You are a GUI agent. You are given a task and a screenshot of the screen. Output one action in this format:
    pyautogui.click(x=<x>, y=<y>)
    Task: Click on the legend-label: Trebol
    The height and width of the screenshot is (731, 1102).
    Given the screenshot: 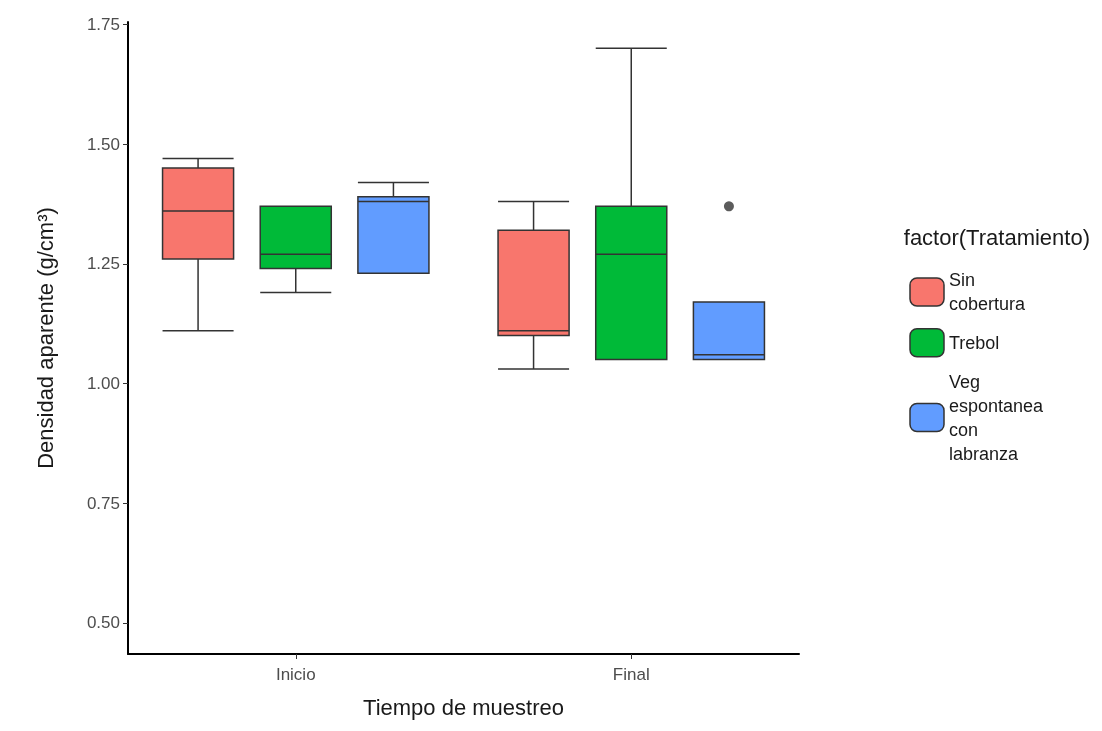 What is the action you would take?
    pyautogui.click(x=974, y=342)
    